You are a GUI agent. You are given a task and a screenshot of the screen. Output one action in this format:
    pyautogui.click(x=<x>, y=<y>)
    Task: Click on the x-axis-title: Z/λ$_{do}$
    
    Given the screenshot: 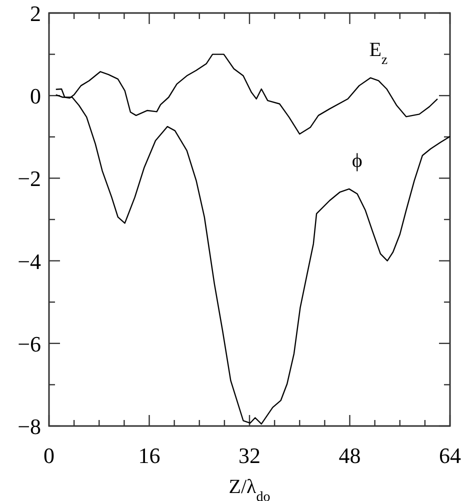 What is the action you would take?
    pyautogui.click(x=249, y=488)
    